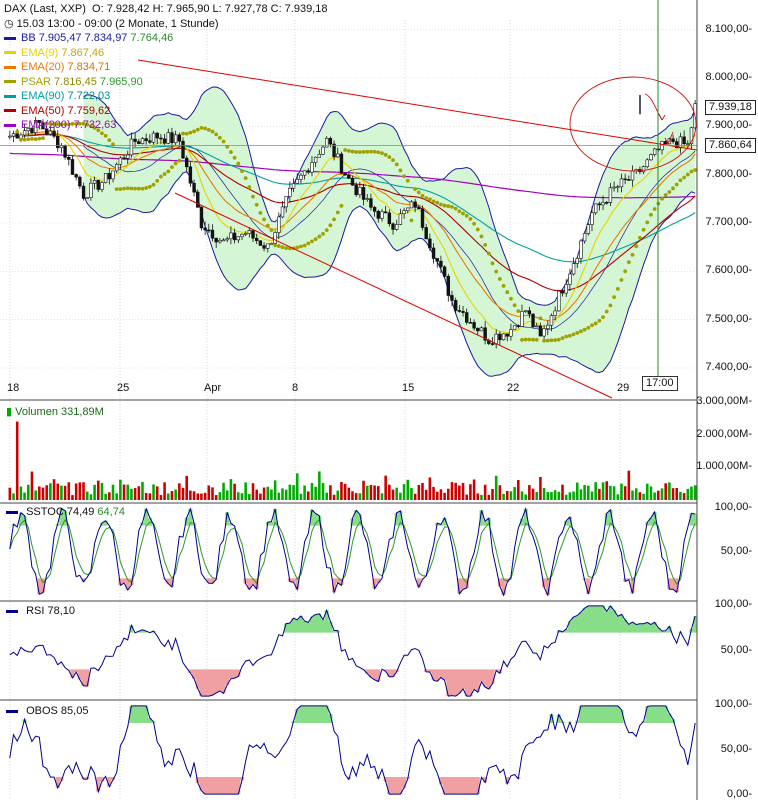 This screenshot has width=758, height=800. What do you see at coordinates (166, 53) in the screenshot?
I see `legend-item-ema9: EMA(9) 7.867,46` at bounding box center [166, 53].